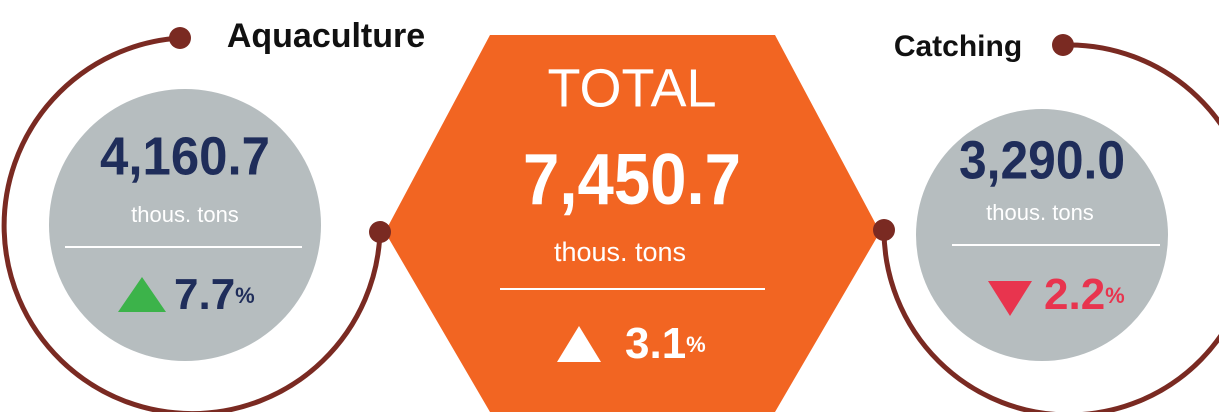  Describe the element at coordinates (655, 343) in the screenshot. I see `change-value: 3.1` at that location.